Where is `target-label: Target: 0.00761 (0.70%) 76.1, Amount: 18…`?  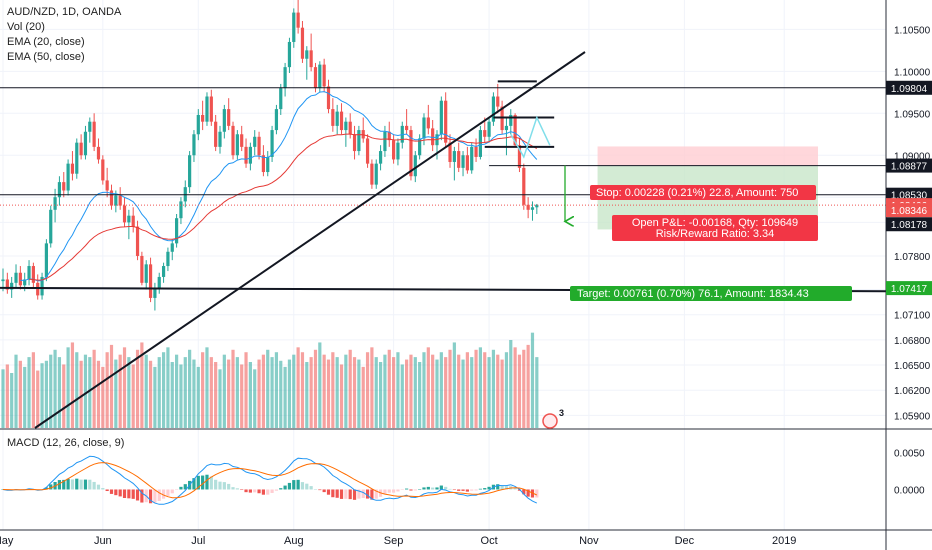
target-label: Target: 0.00761 (0.70%) 76.1, Amount: 18… is located at coordinates (693, 294).